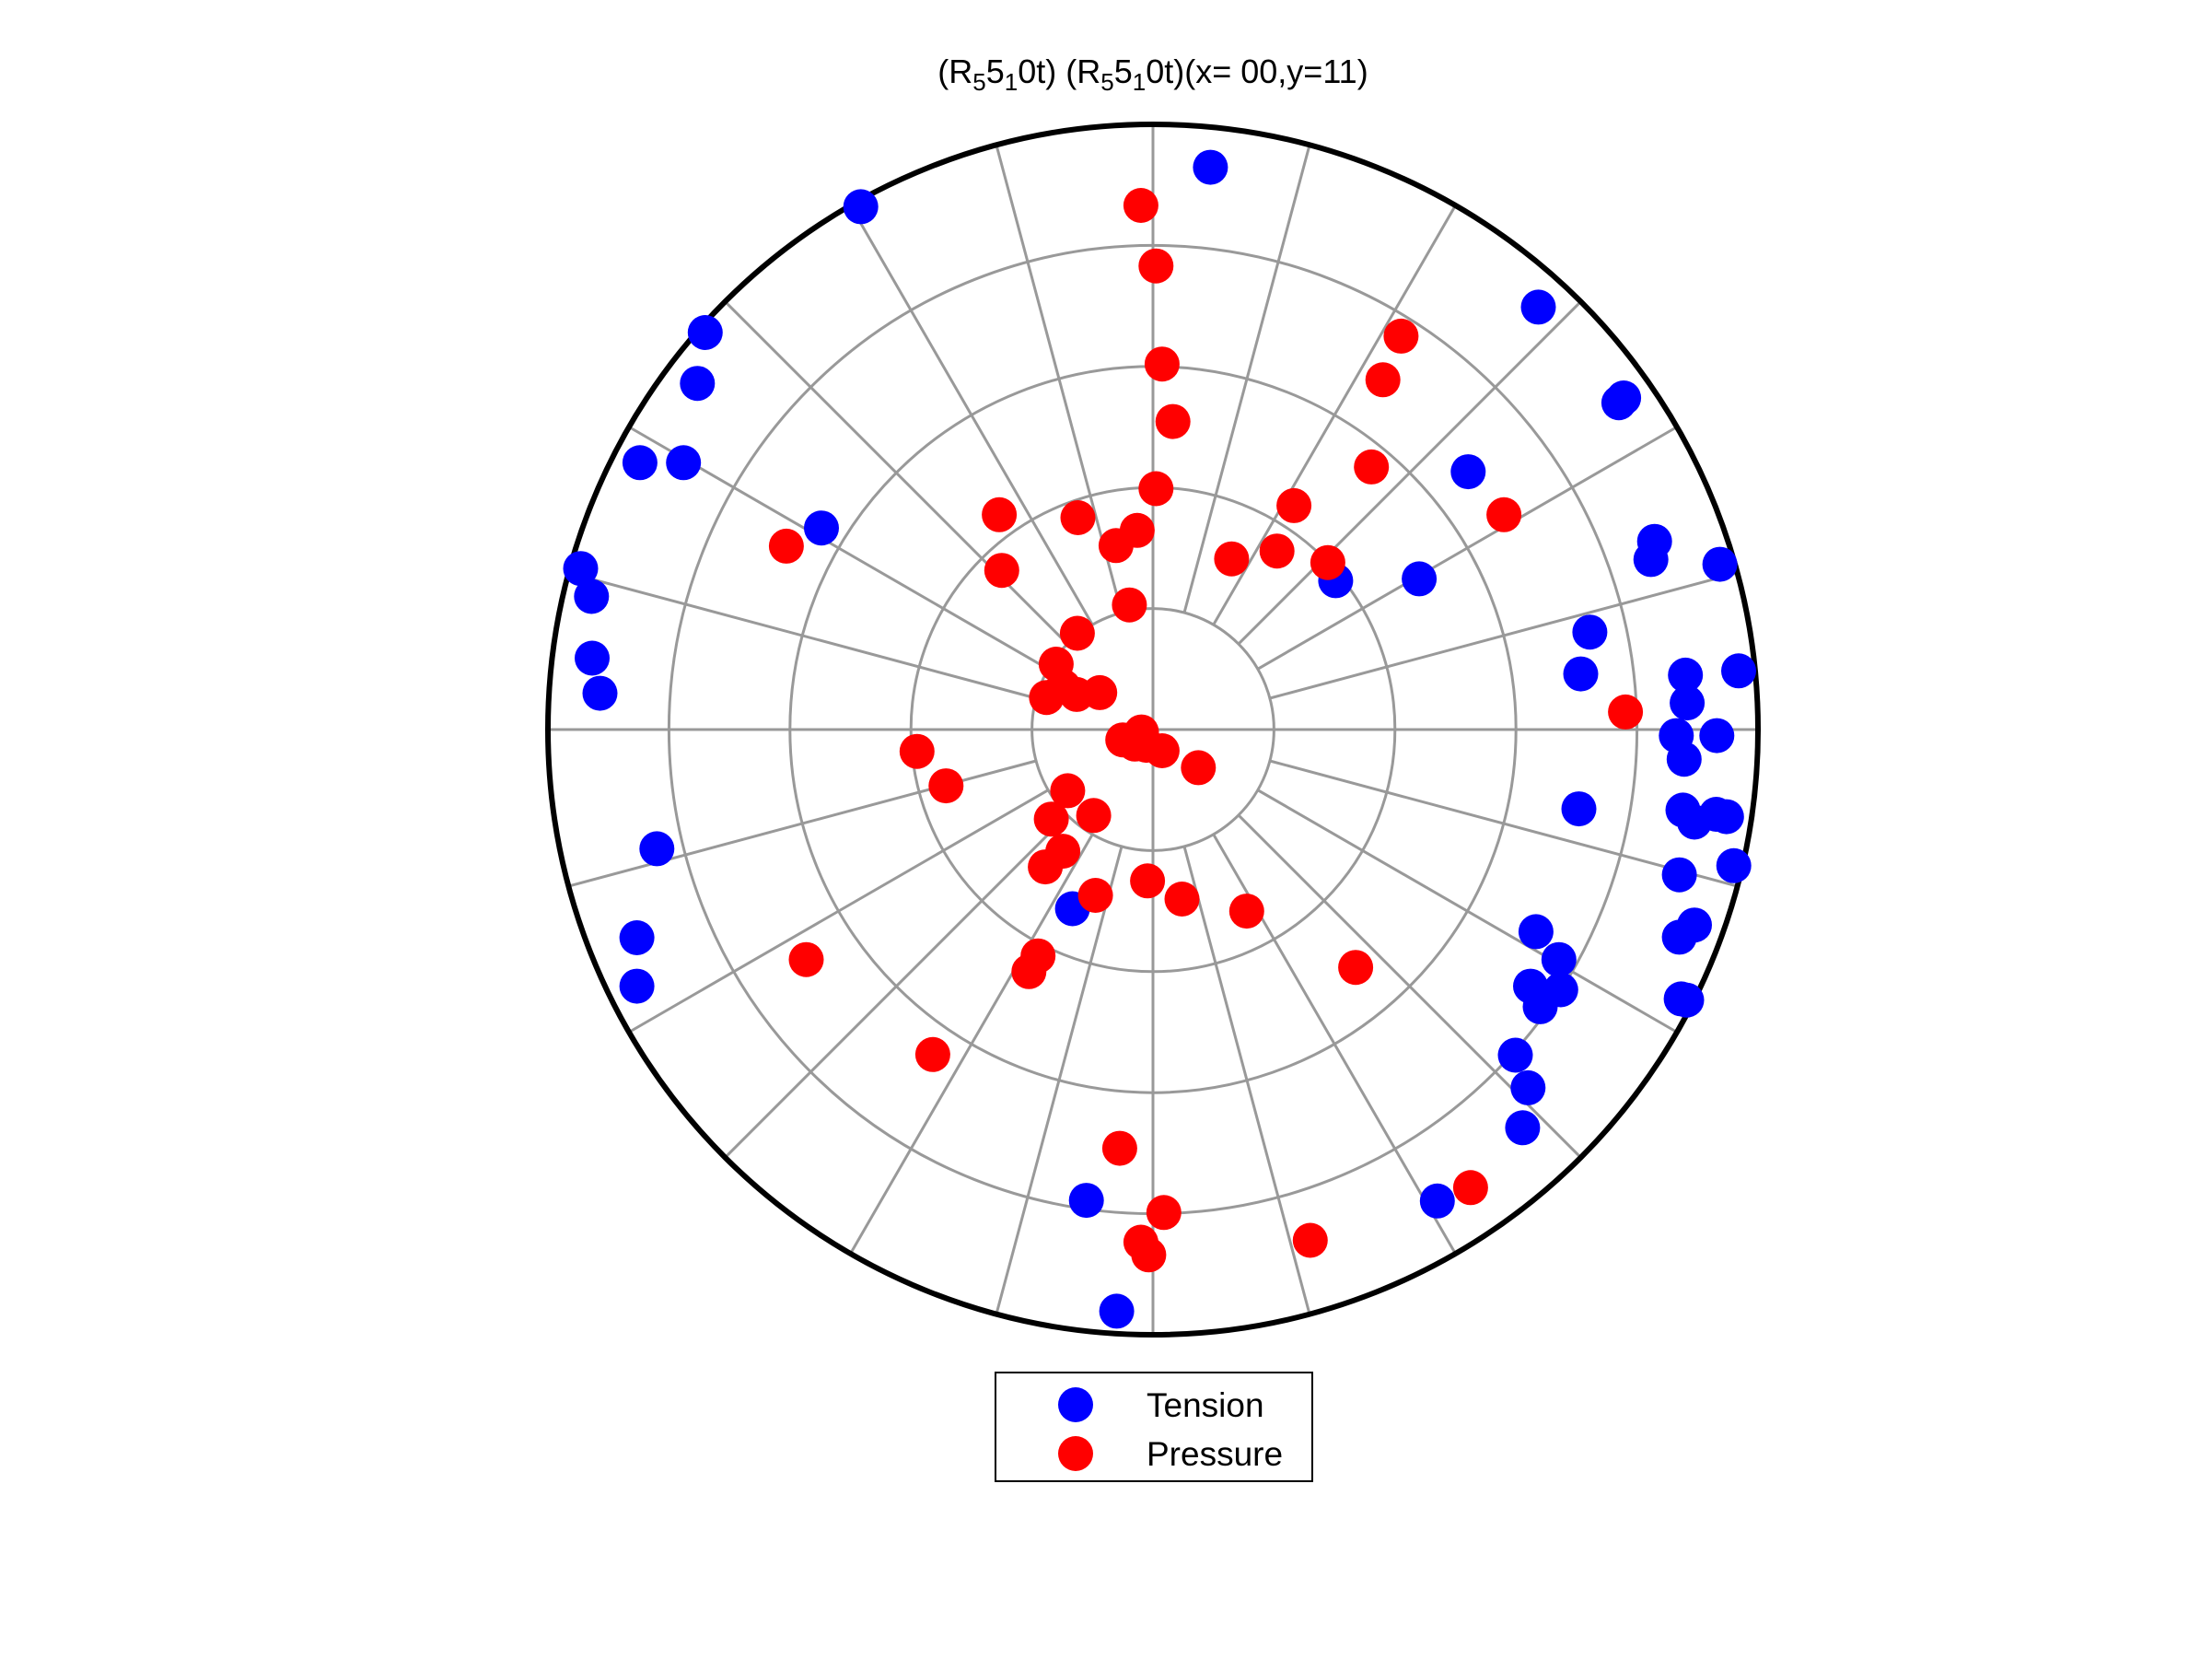 This screenshot has width=2212, height=1659. I want to click on legend-box, so click(1154, 1427).